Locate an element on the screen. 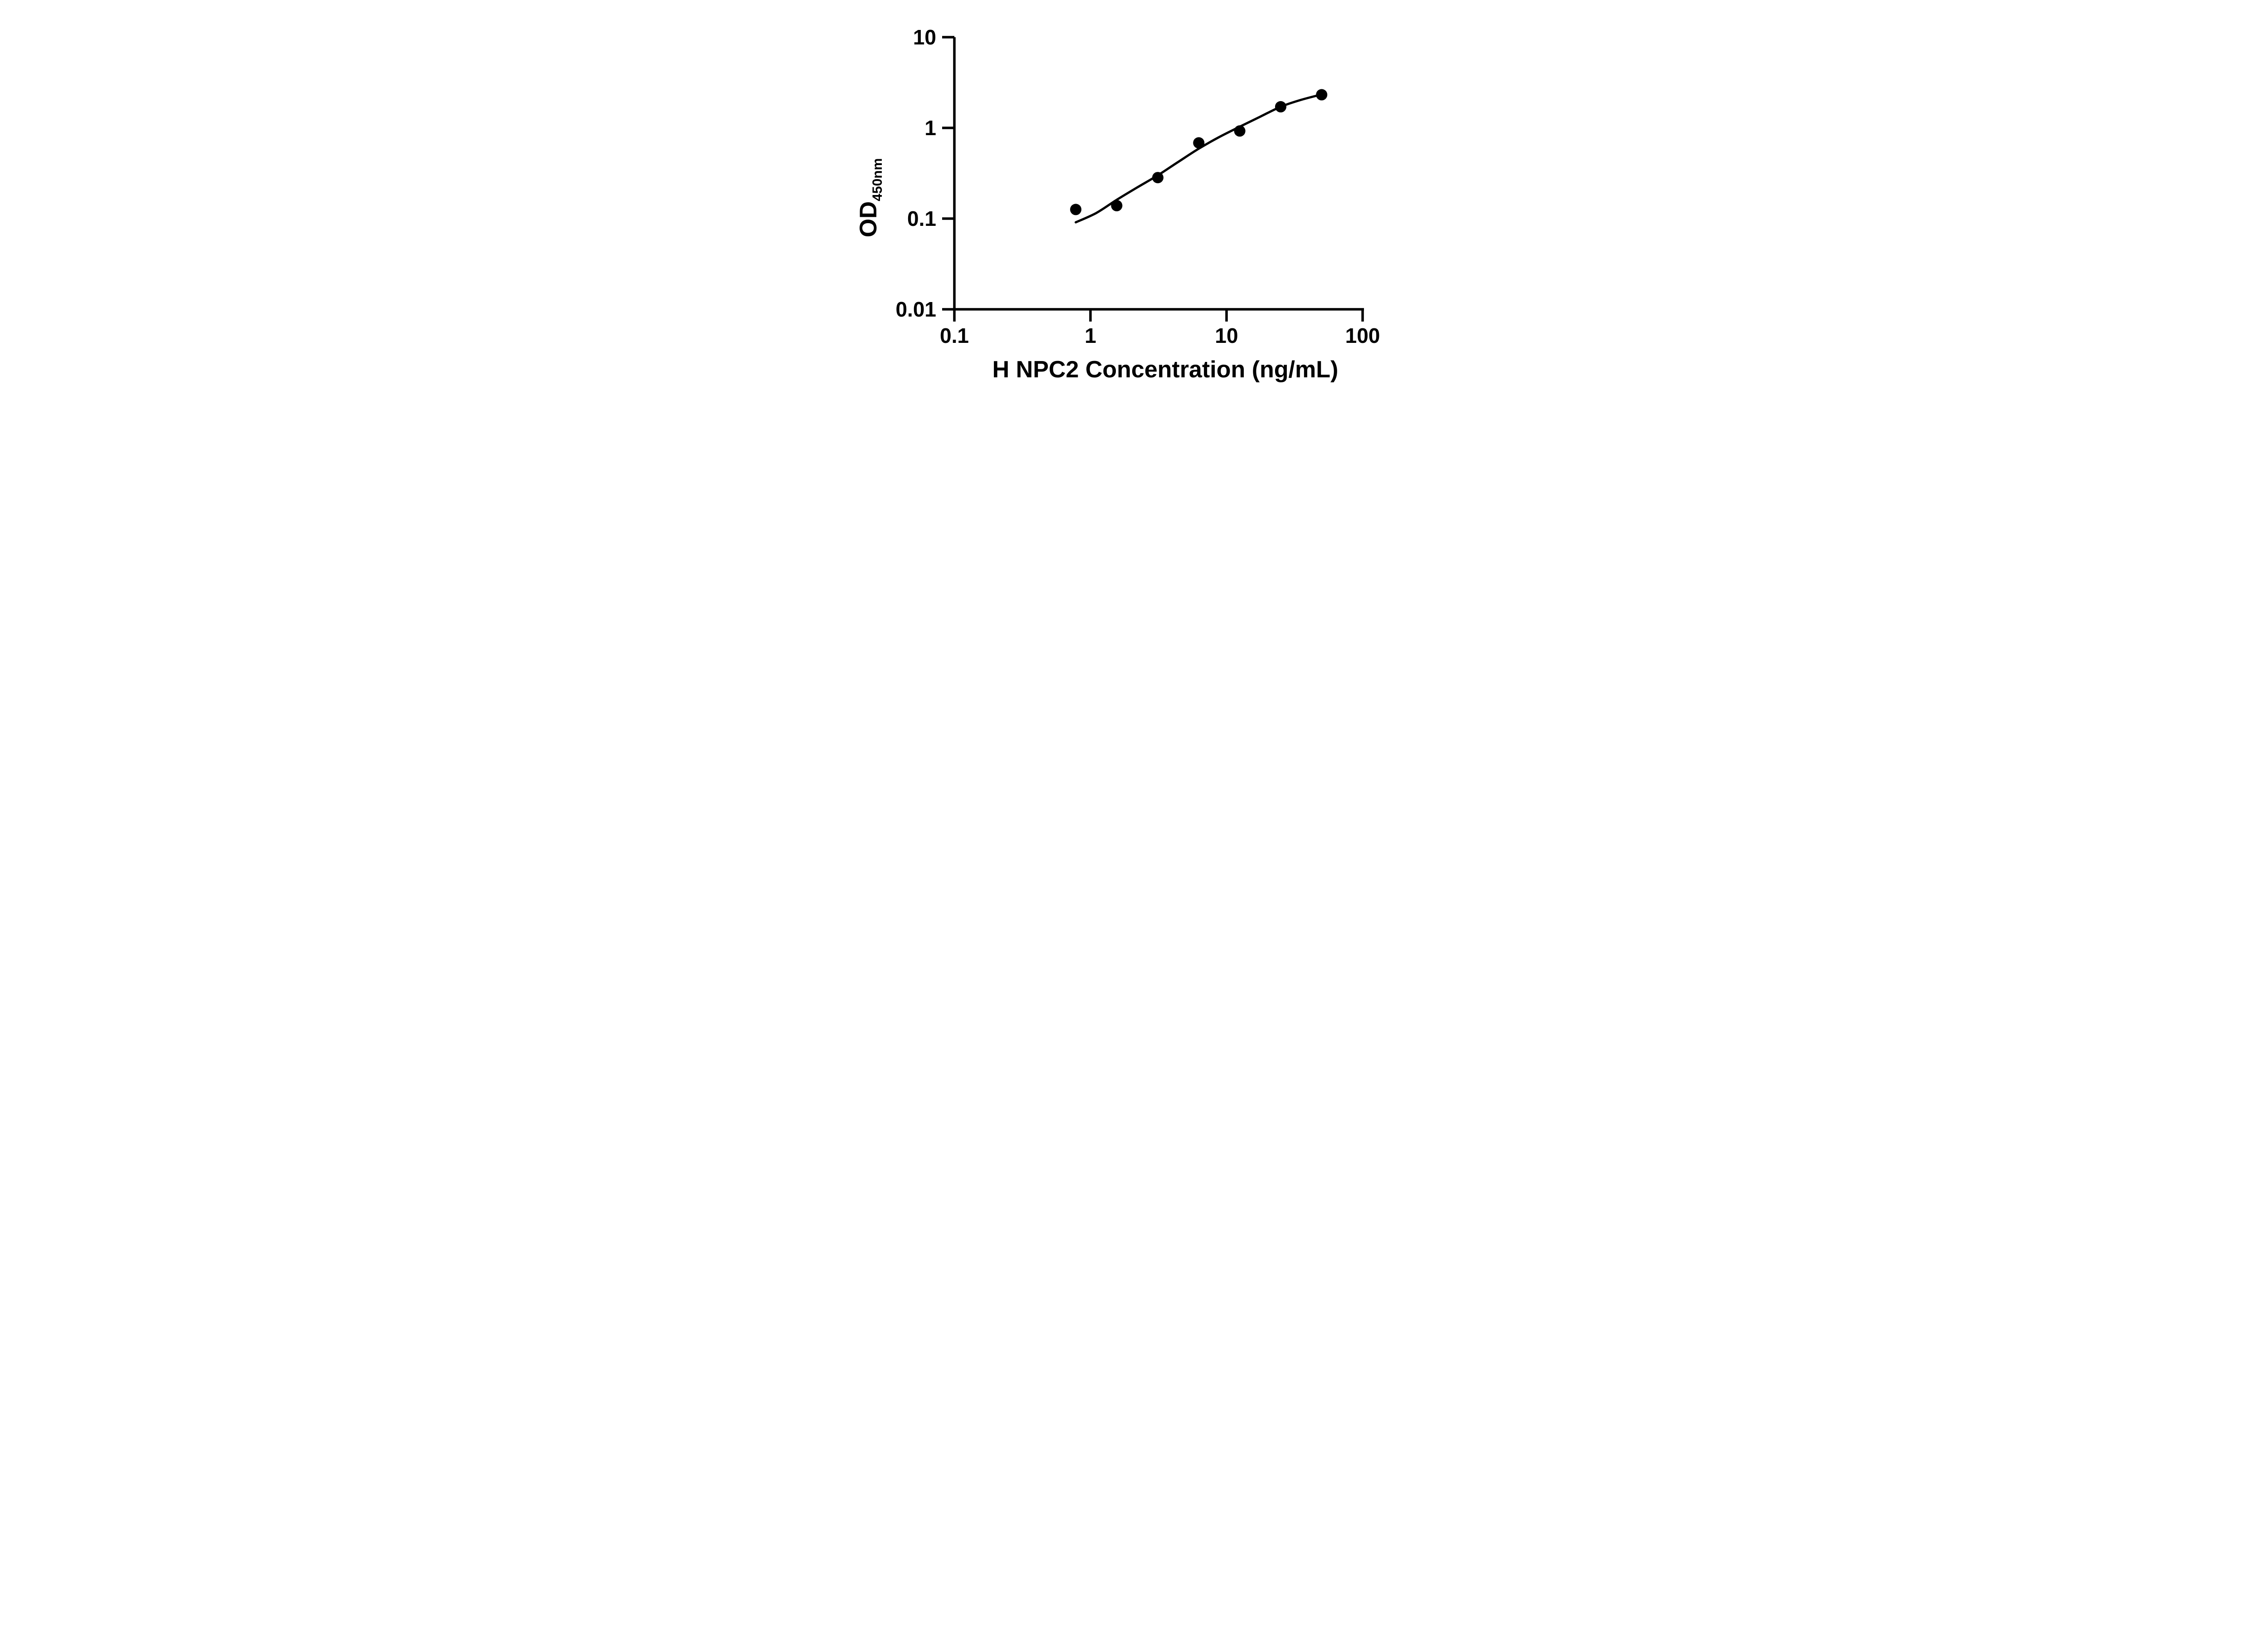 This screenshot has height=1649, width=2268. y-tick-label: 10 is located at coordinates (924, 37).